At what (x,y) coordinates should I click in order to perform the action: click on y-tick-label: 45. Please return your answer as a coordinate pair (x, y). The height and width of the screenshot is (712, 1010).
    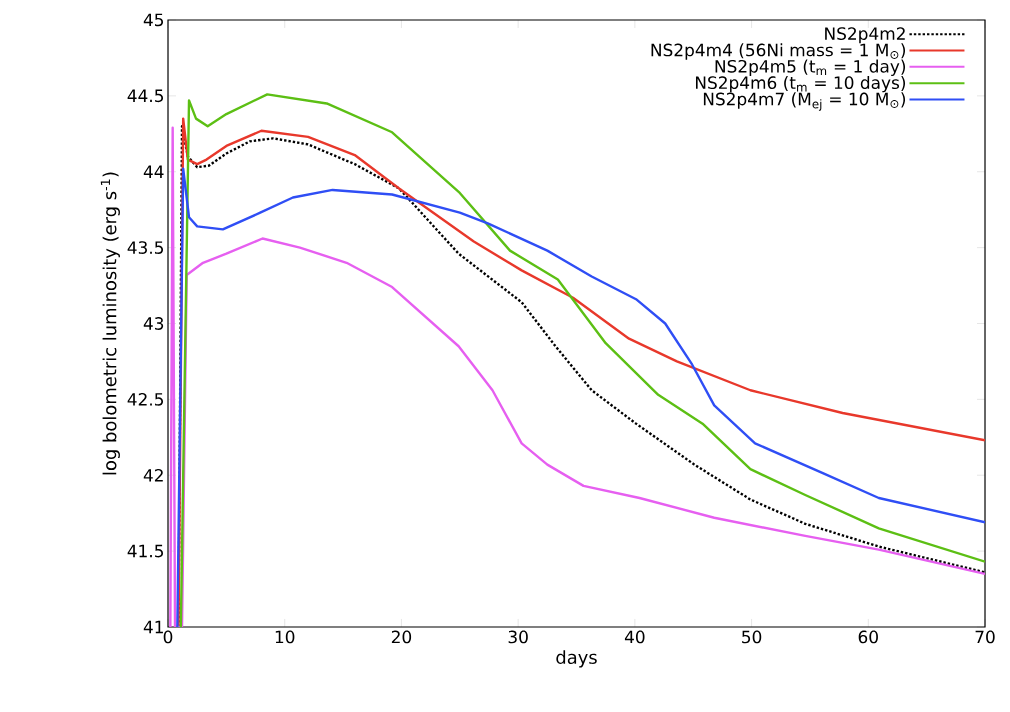
    Looking at the image, I should click on (153, 20).